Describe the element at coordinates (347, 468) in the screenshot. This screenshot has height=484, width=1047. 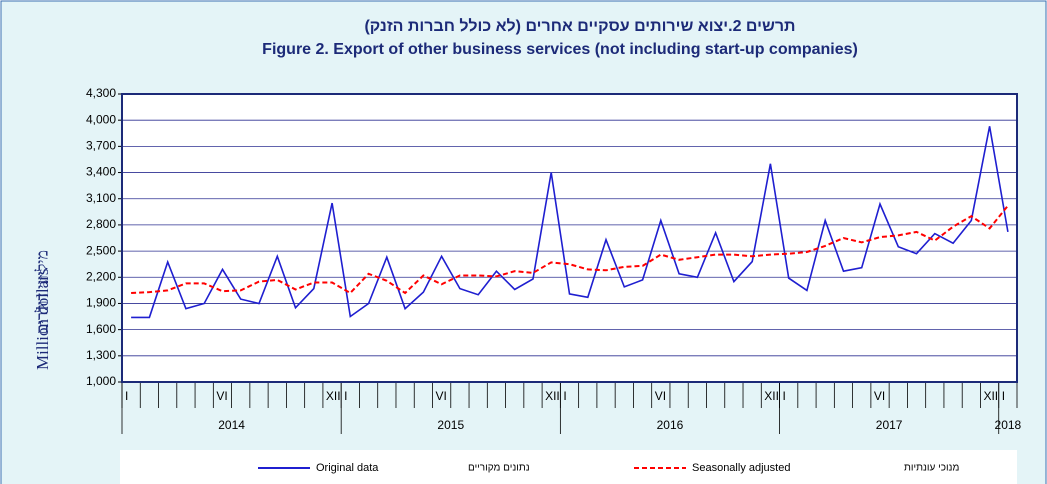
I see `legend-label: Original data` at that location.